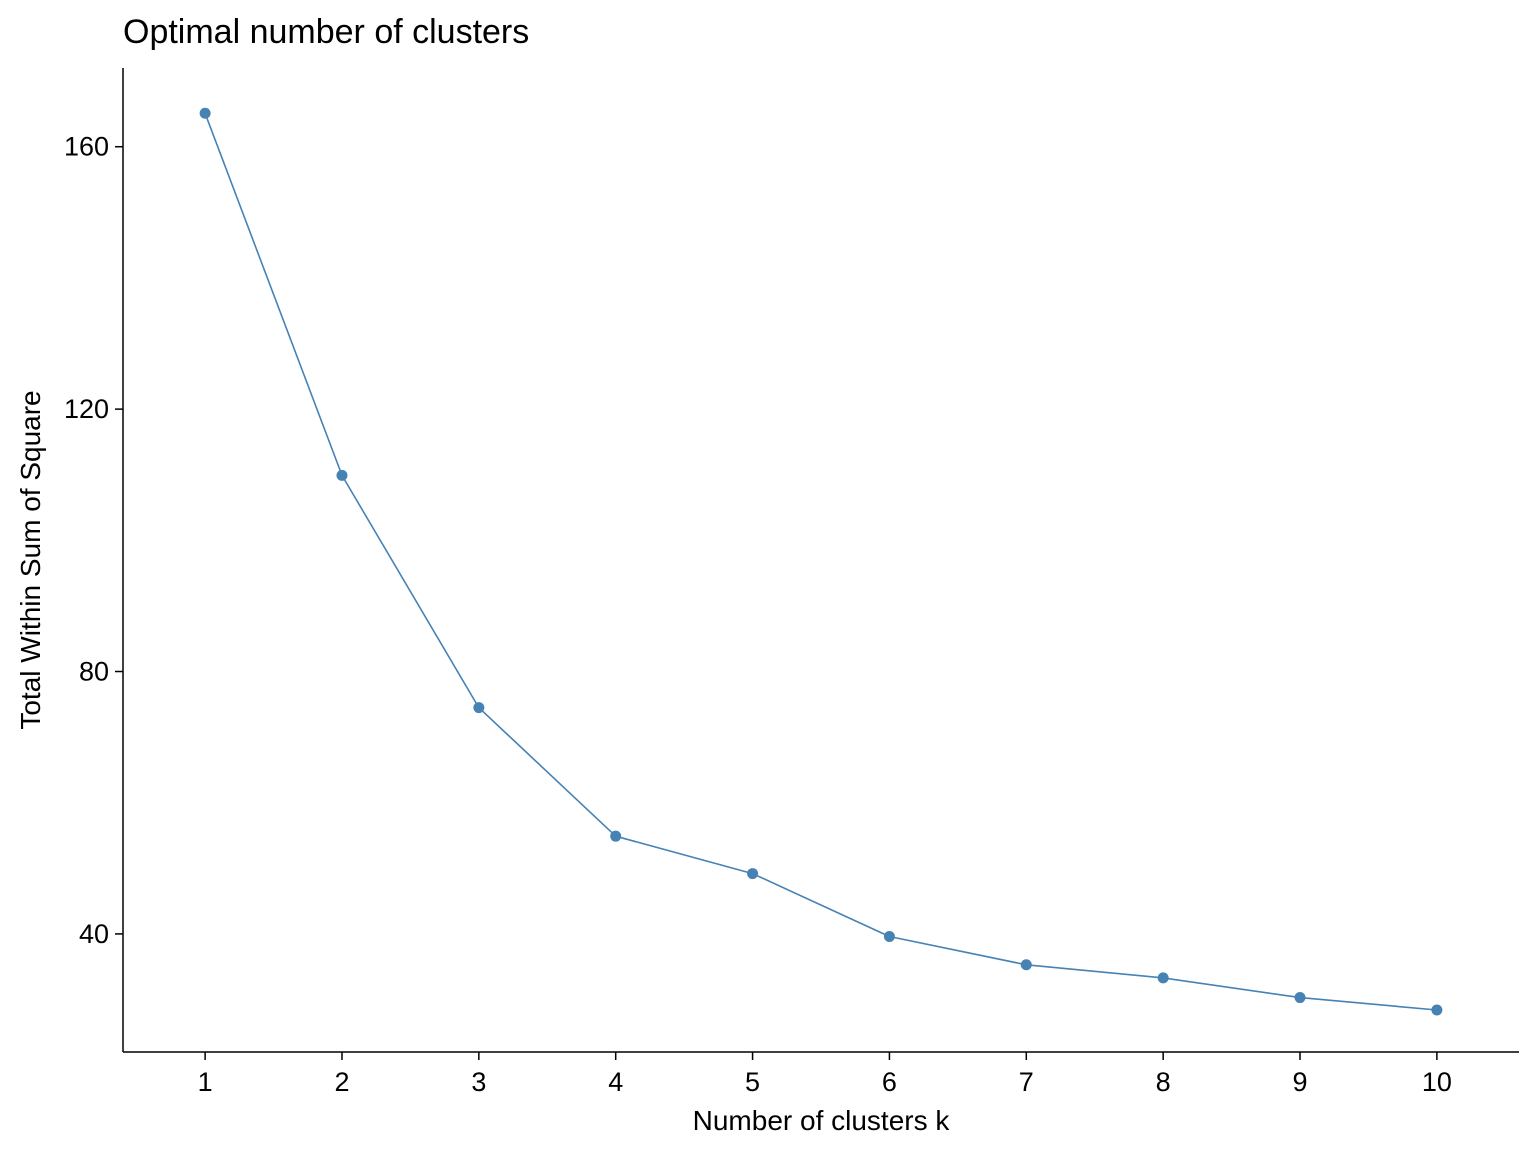 The height and width of the screenshot is (1157, 1536). What do you see at coordinates (615, 1082) in the screenshot?
I see `x-tick-label: 4` at bounding box center [615, 1082].